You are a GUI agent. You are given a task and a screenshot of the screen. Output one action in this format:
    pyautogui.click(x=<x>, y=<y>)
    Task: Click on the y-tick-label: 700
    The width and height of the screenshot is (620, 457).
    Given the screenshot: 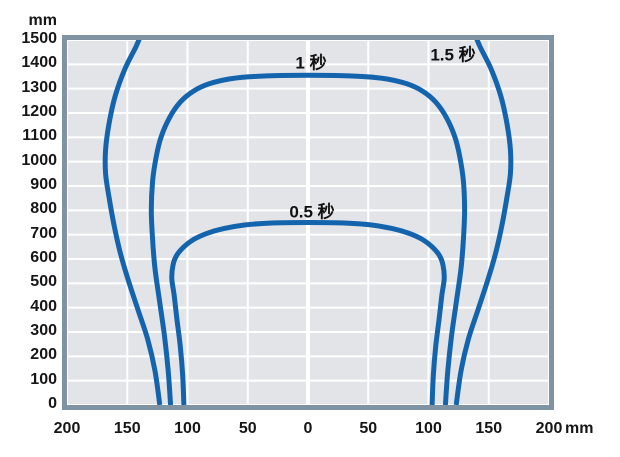 What is the action you would take?
    pyautogui.click(x=43, y=233)
    